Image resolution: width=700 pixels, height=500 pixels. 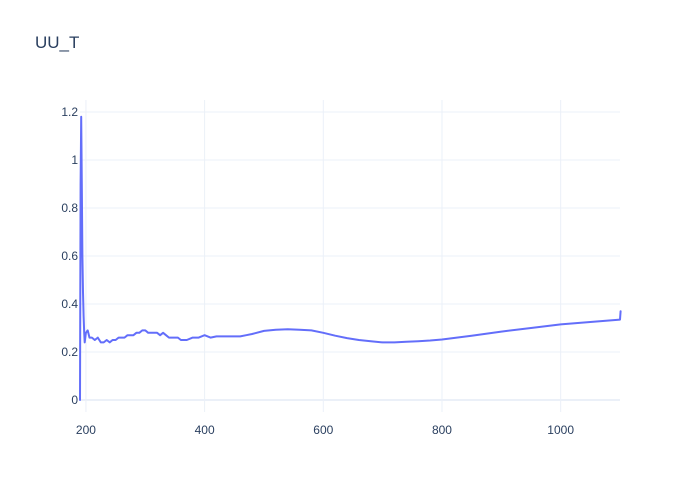 I want to click on y-tick-label: 0.6, so click(x=69, y=256).